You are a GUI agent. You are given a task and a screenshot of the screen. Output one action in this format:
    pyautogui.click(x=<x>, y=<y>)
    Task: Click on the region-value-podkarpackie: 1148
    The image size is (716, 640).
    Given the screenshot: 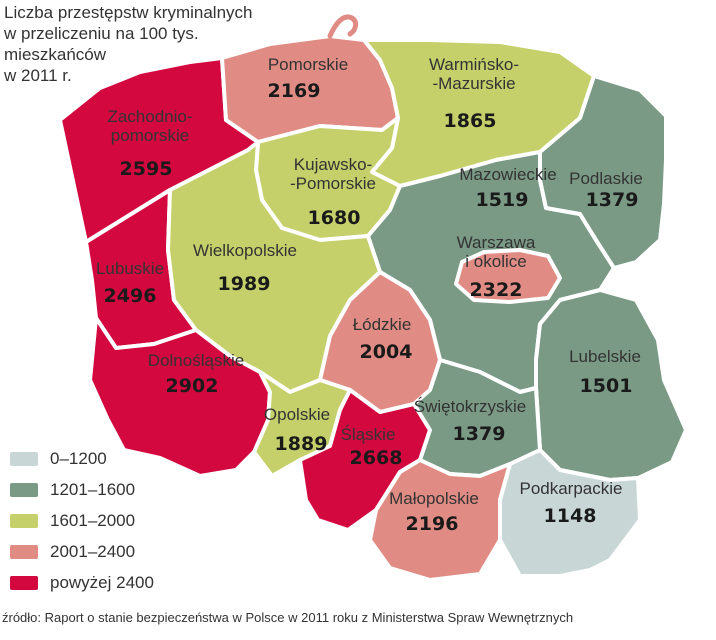 What is the action you would take?
    pyautogui.click(x=570, y=516)
    